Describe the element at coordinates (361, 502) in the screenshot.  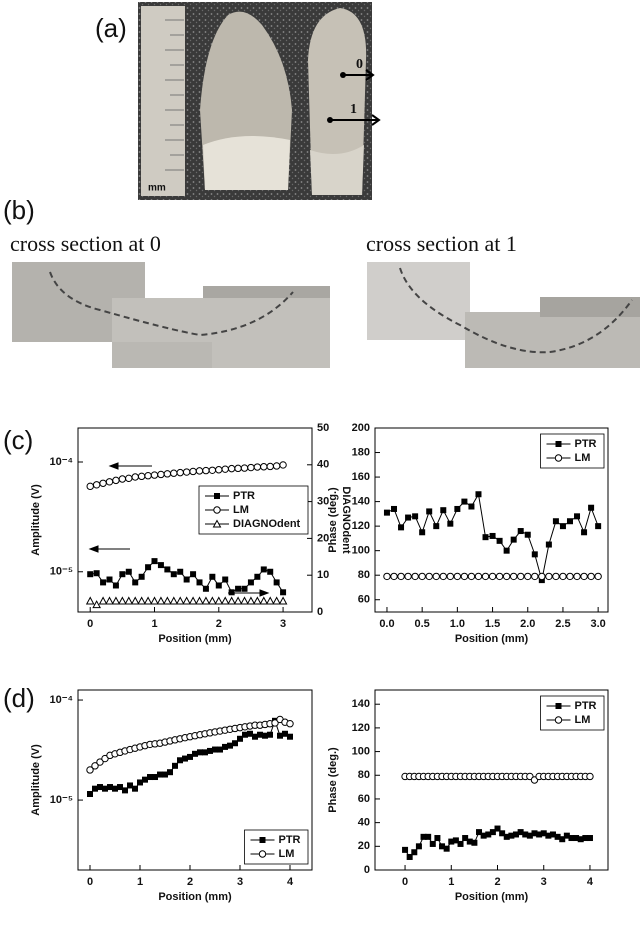
I see `y-tick-label: 140` at that location.